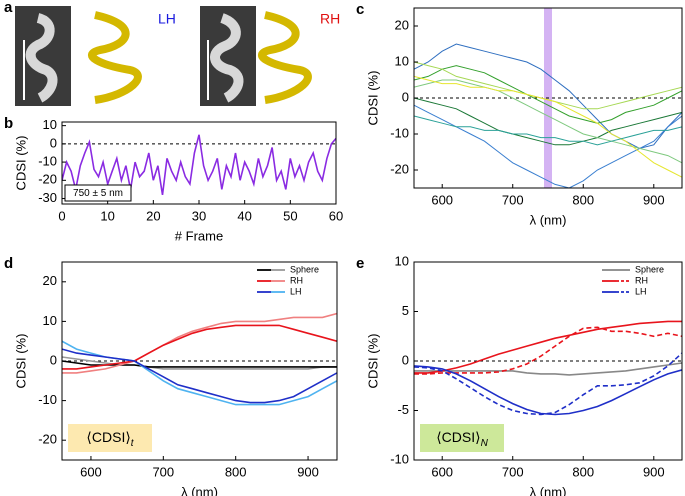 Image resolution: width=685 pixels, height=496 pixels. Describe the element at coordinates (199, 215) in the screenshot. I see `x-tick-label: 30` at that location.